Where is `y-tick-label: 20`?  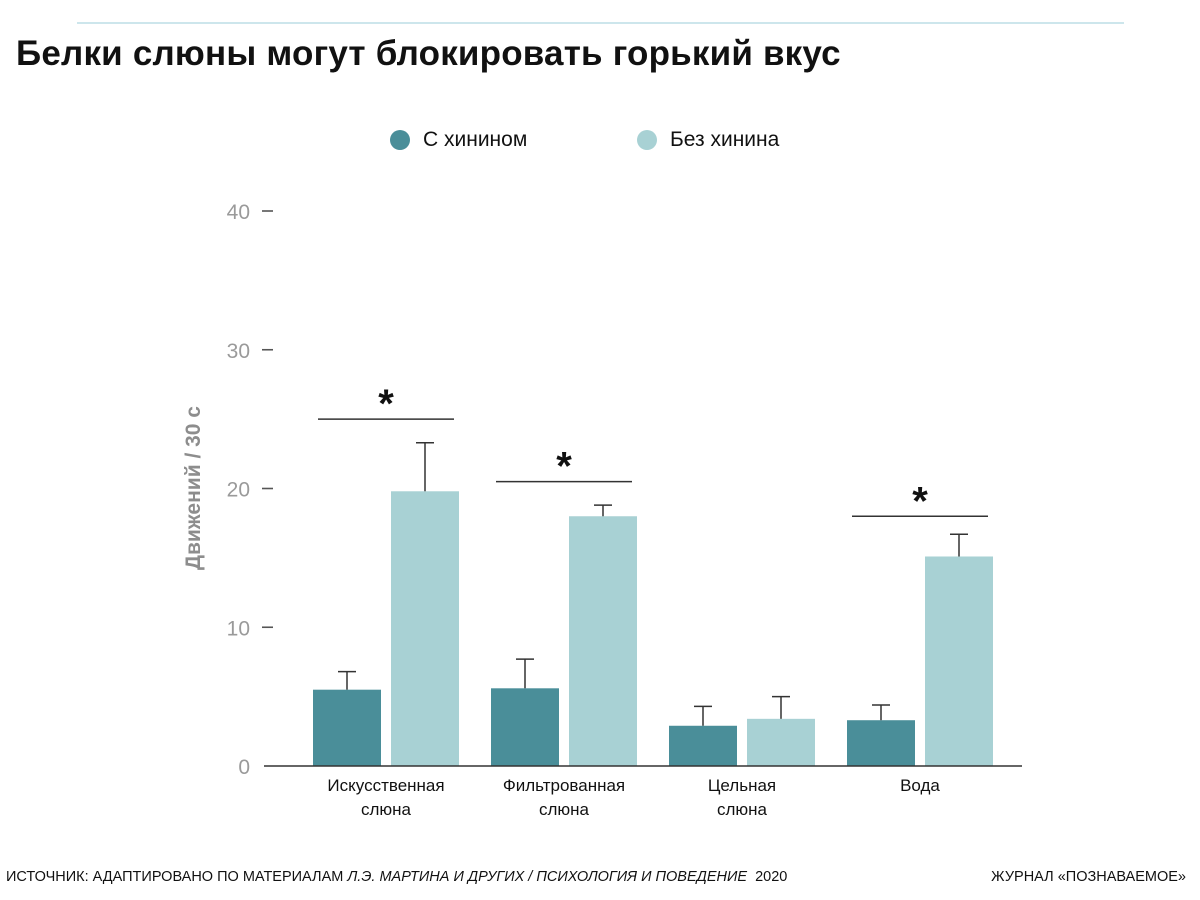 y-tick-label: 20 is located at coordinates (238, 490).